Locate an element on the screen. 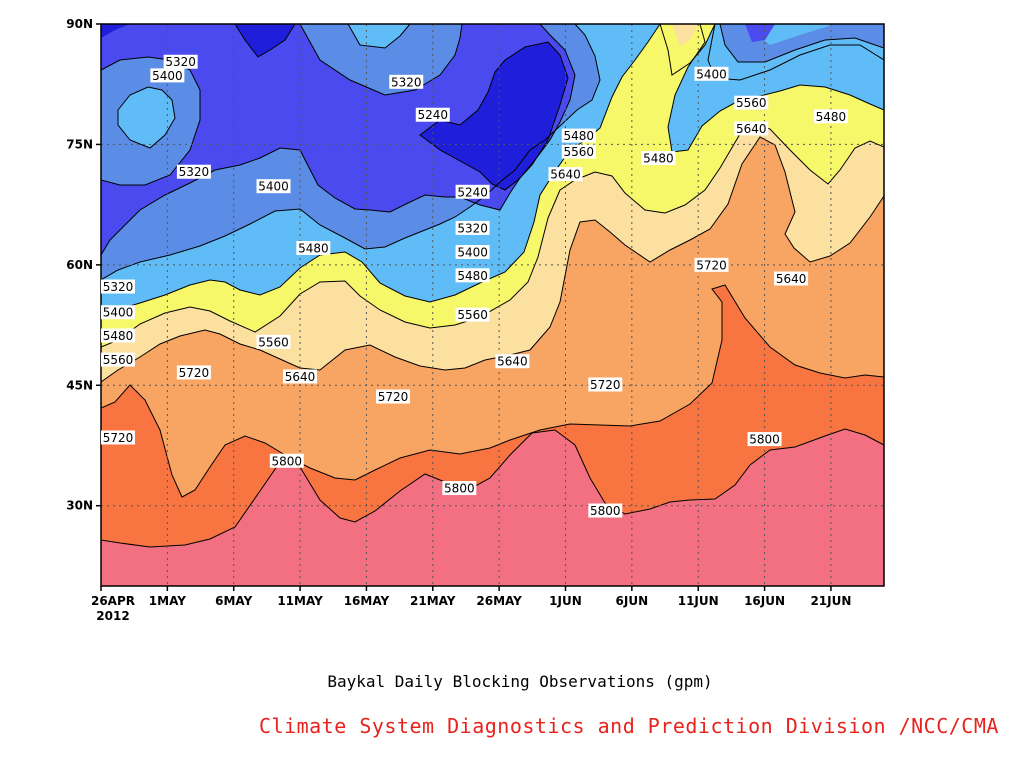  fill-band-below-5240-c is located at coordinates (265, 40).